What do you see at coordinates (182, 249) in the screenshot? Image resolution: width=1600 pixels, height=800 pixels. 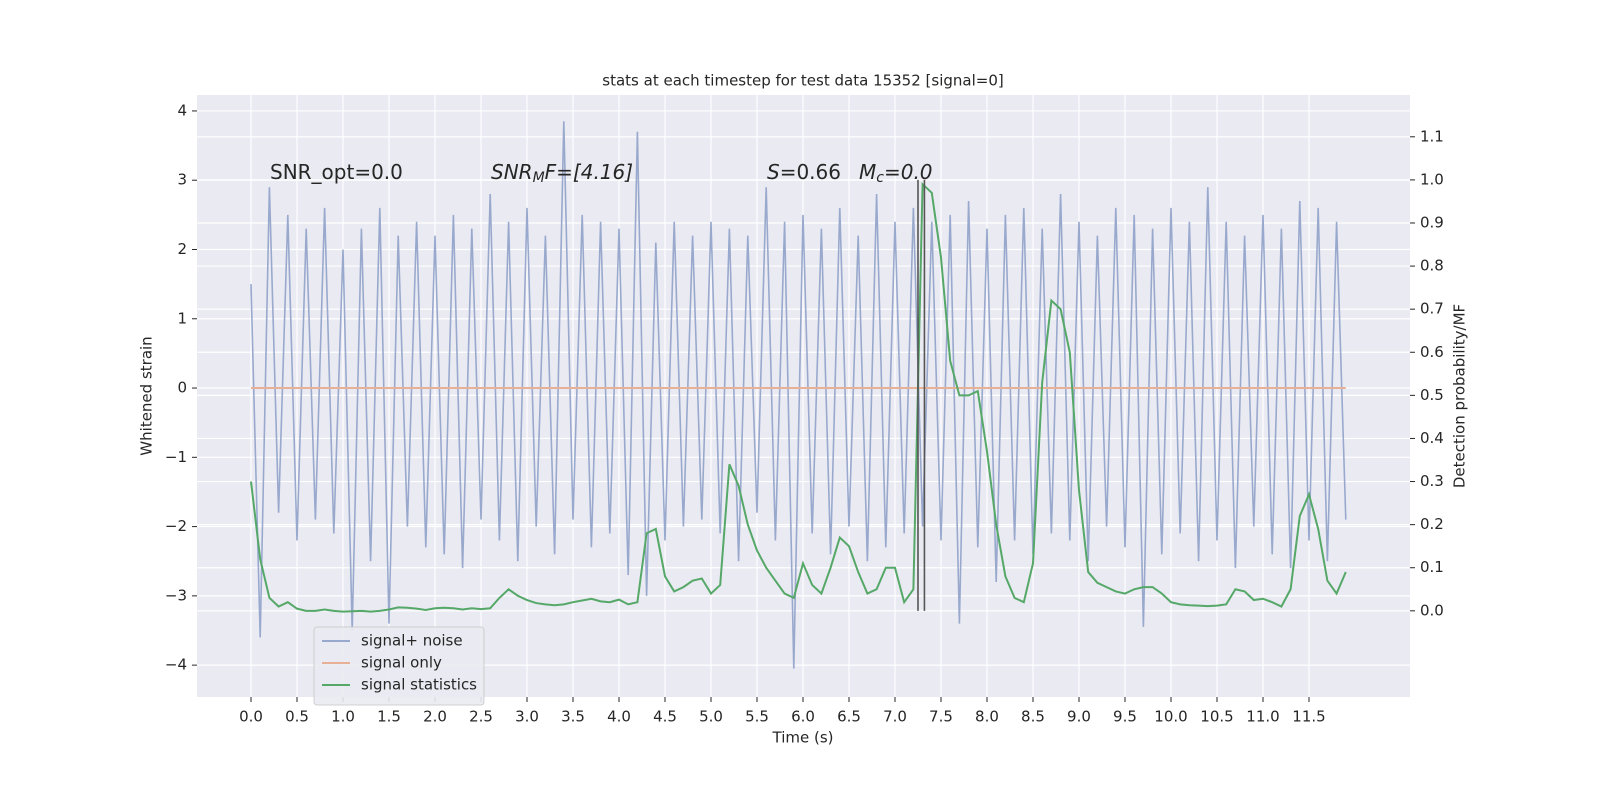 I see `y-tick-label: 2` at bounding box center [182, 249].